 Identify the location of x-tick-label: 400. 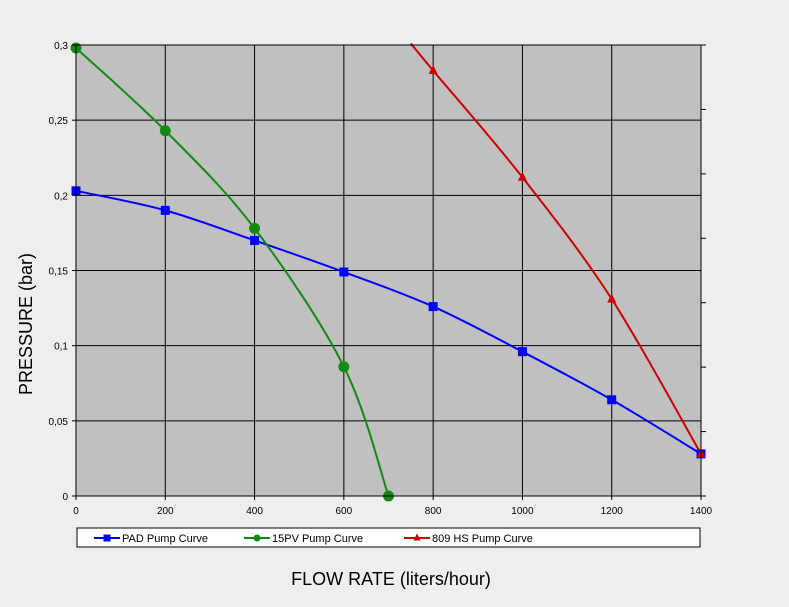
(254, 511).